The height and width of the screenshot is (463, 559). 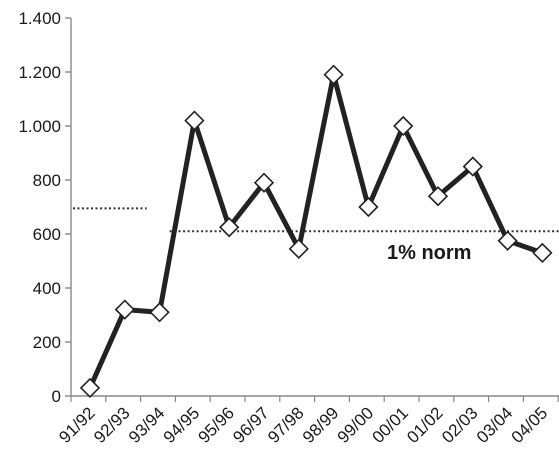 I want to click on y-tick-label: 1.200, so click(x=39, y=72).